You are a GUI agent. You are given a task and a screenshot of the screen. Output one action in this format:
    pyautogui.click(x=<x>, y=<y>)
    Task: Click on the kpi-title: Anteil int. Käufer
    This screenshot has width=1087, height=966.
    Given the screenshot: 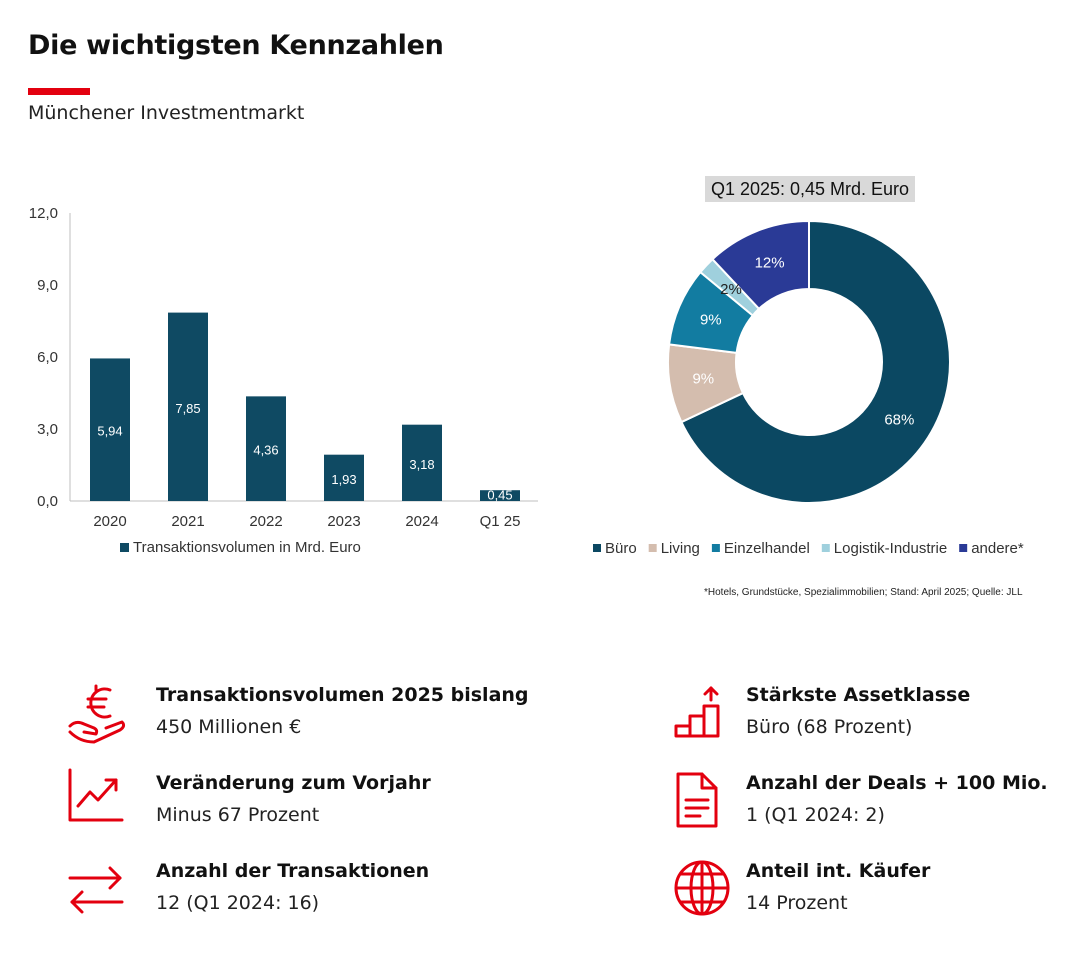 What is the action you would take?
    pyautogui.click(x=838, y=871)
    